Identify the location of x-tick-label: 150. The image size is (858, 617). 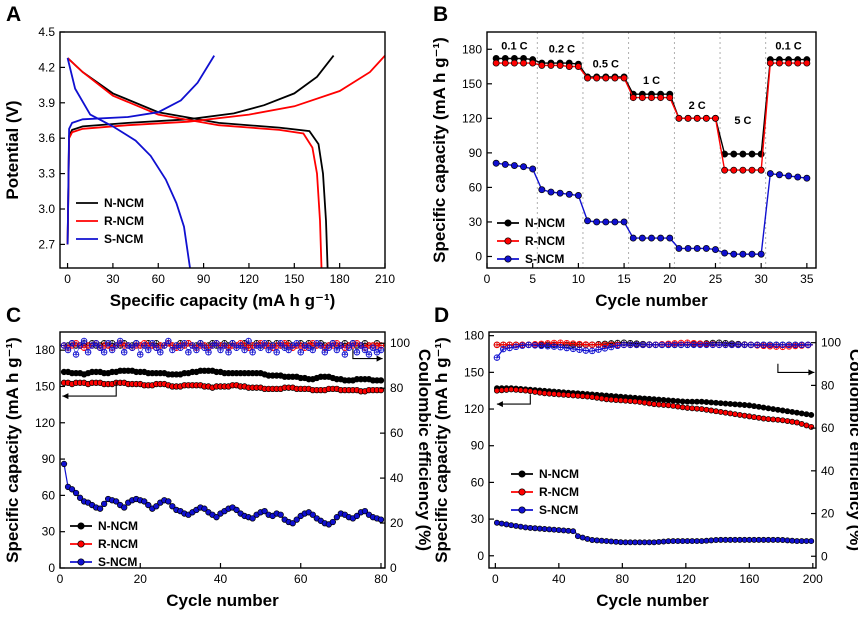
(294, 279).